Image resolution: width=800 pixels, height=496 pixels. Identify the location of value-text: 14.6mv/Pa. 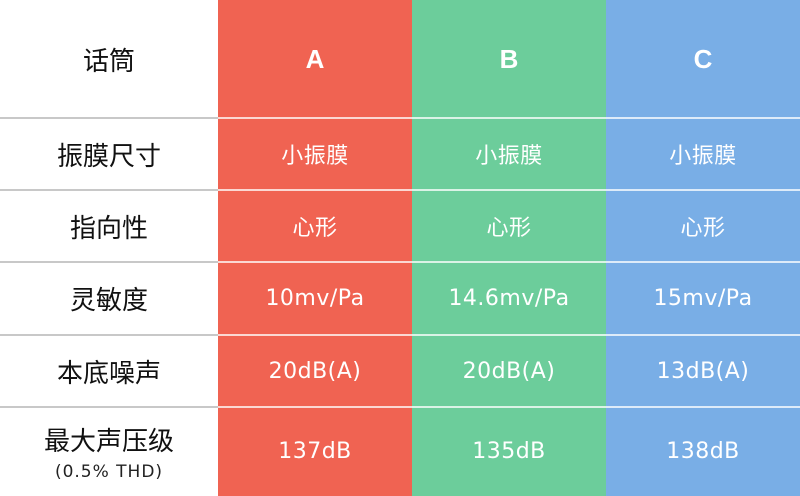
(509, 298).